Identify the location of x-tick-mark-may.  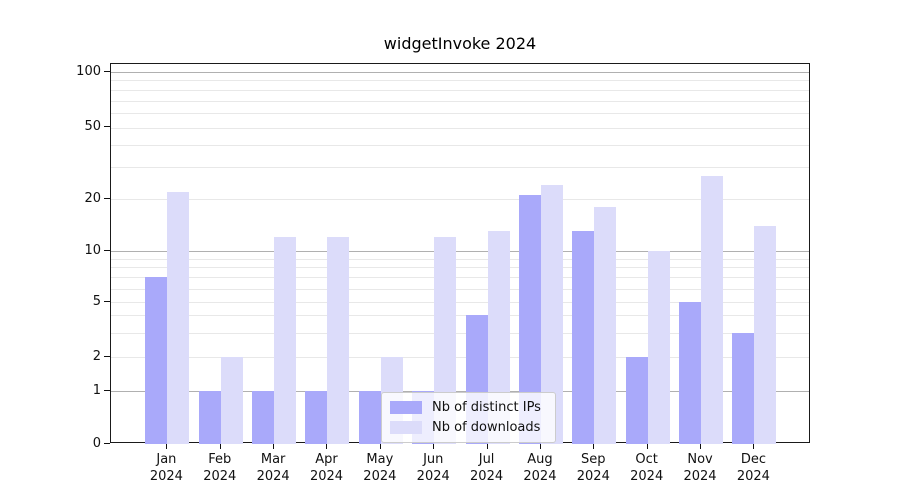
(380, 446).